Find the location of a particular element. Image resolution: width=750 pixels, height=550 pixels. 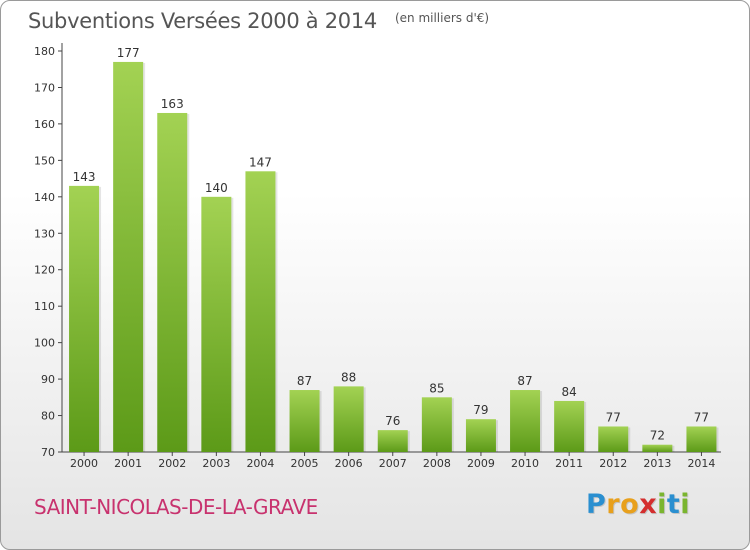

logo-letter: P is located at coordinates (596, 504).